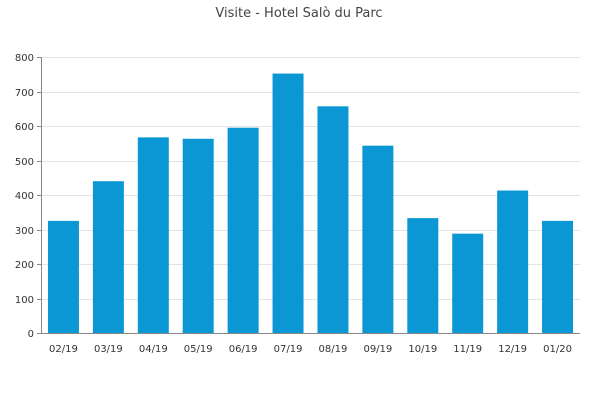  Describe the element at coordinates (108, 349) in the screenshot. I see `x-tick-label: 03/19` at that location.